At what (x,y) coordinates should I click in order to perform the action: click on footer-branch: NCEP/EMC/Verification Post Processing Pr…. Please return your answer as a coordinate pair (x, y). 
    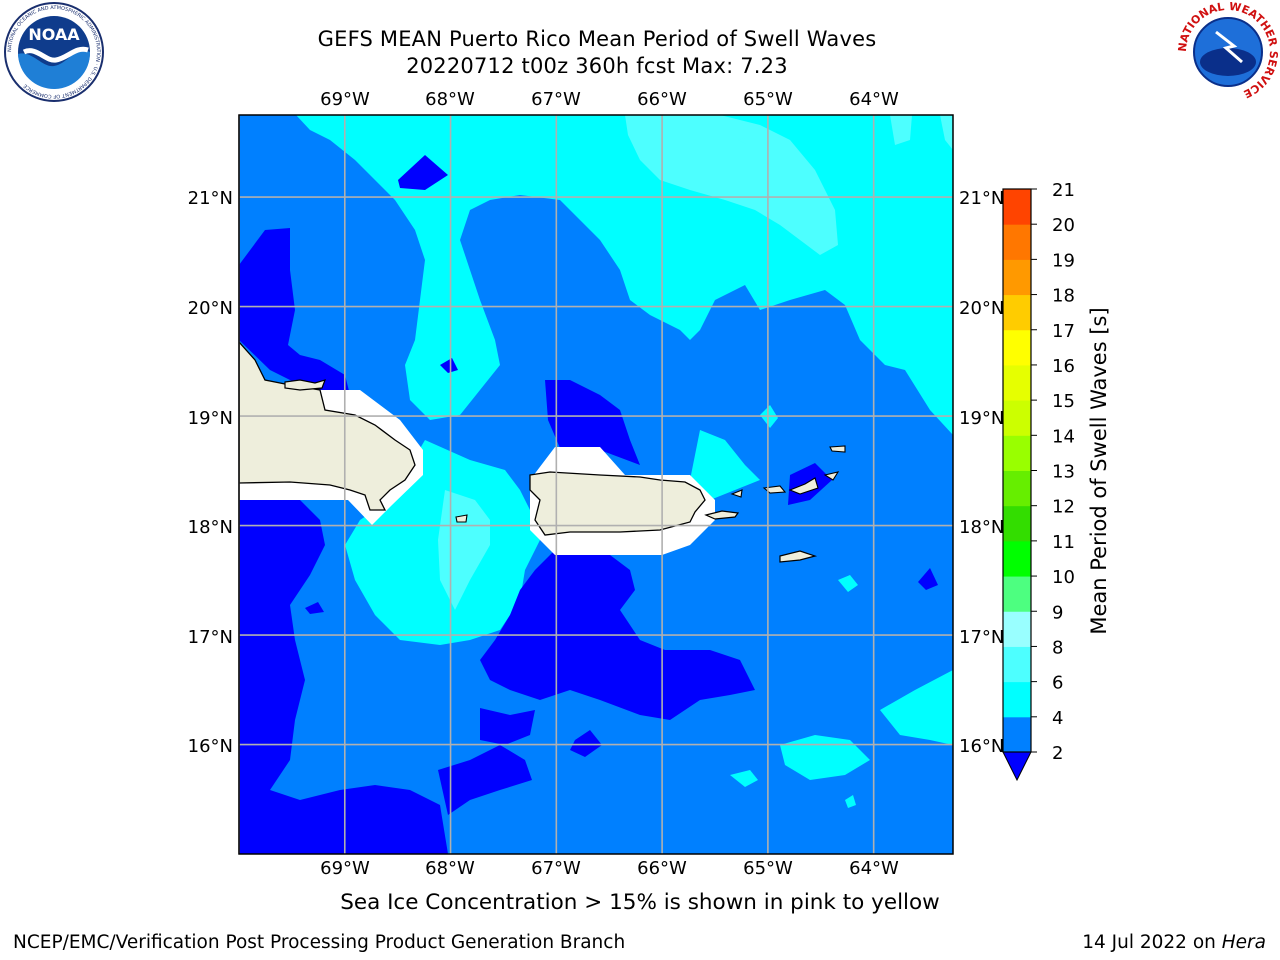
    Looking at the image, I should click on (319, 942).